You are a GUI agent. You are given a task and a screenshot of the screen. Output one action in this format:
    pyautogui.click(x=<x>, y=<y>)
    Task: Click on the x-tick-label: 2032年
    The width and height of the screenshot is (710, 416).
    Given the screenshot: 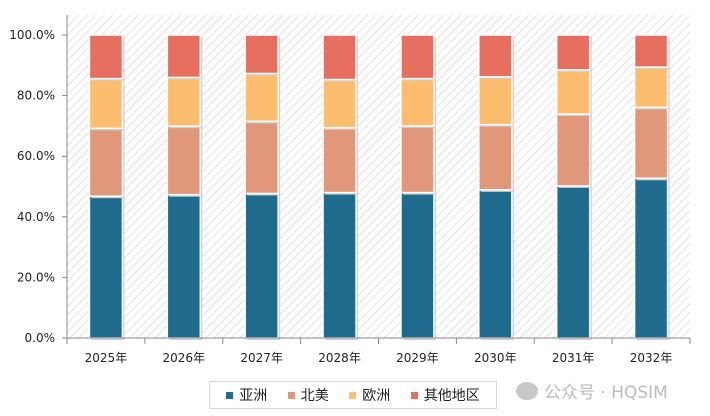 What is the action you would take?
    pyautogui.click(x=651, y=358)
    